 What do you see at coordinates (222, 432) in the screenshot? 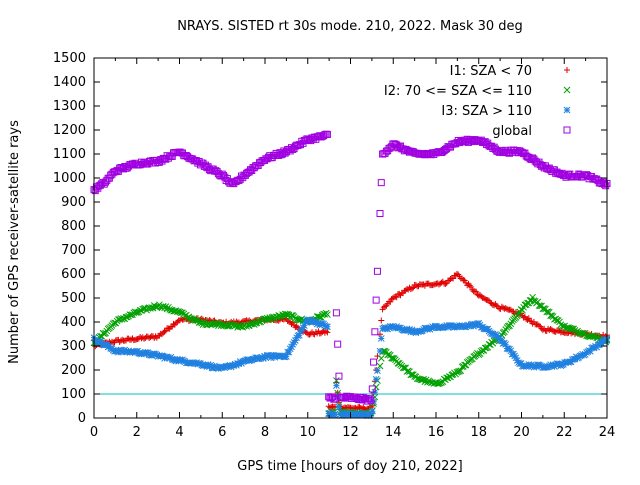
I see `x-tick-label: 6` at bounding box center [222, 432].